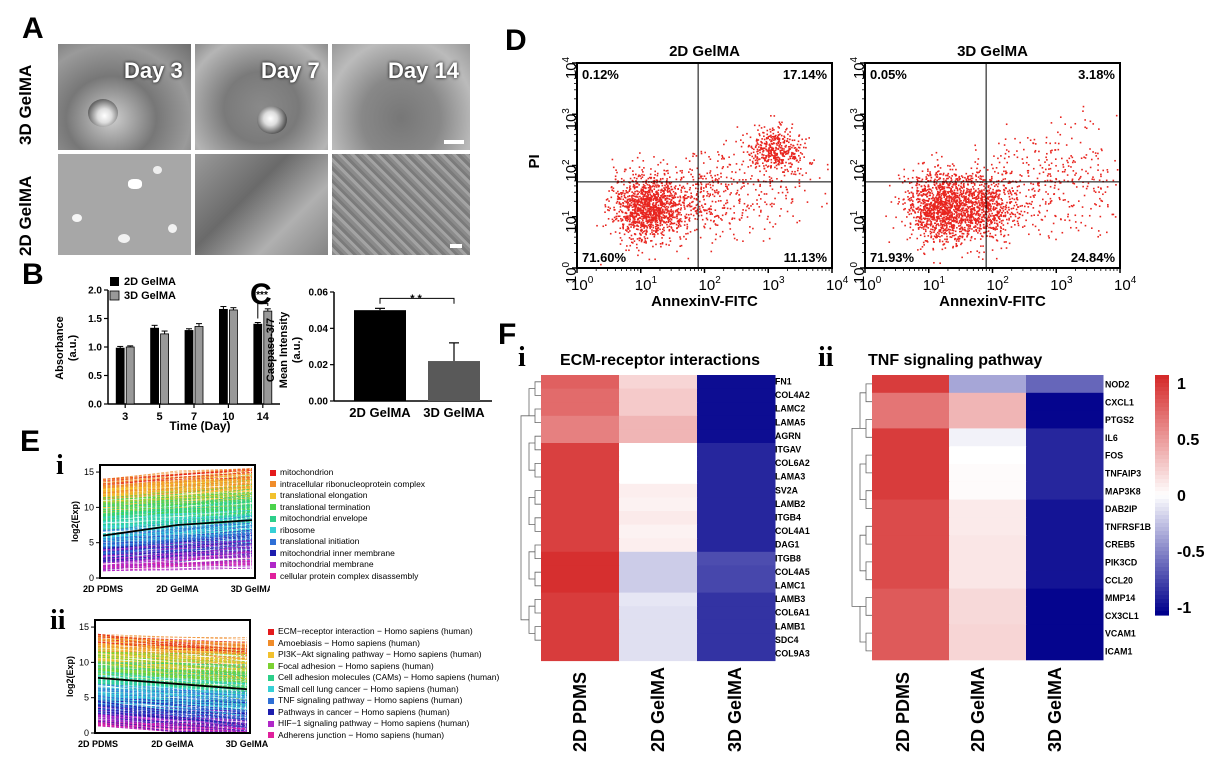 This screenshot has width=1212, height=763. What do you see at coordinates (290, 70) in the screenshot?
I see `sem-label-day7: Day 7` at bounding box center [290, 70].